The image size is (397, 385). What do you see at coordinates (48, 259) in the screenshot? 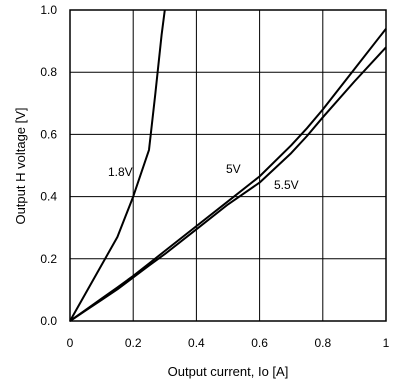
I see `y-tick-label: 0.2` at bounding box center [48, 259].